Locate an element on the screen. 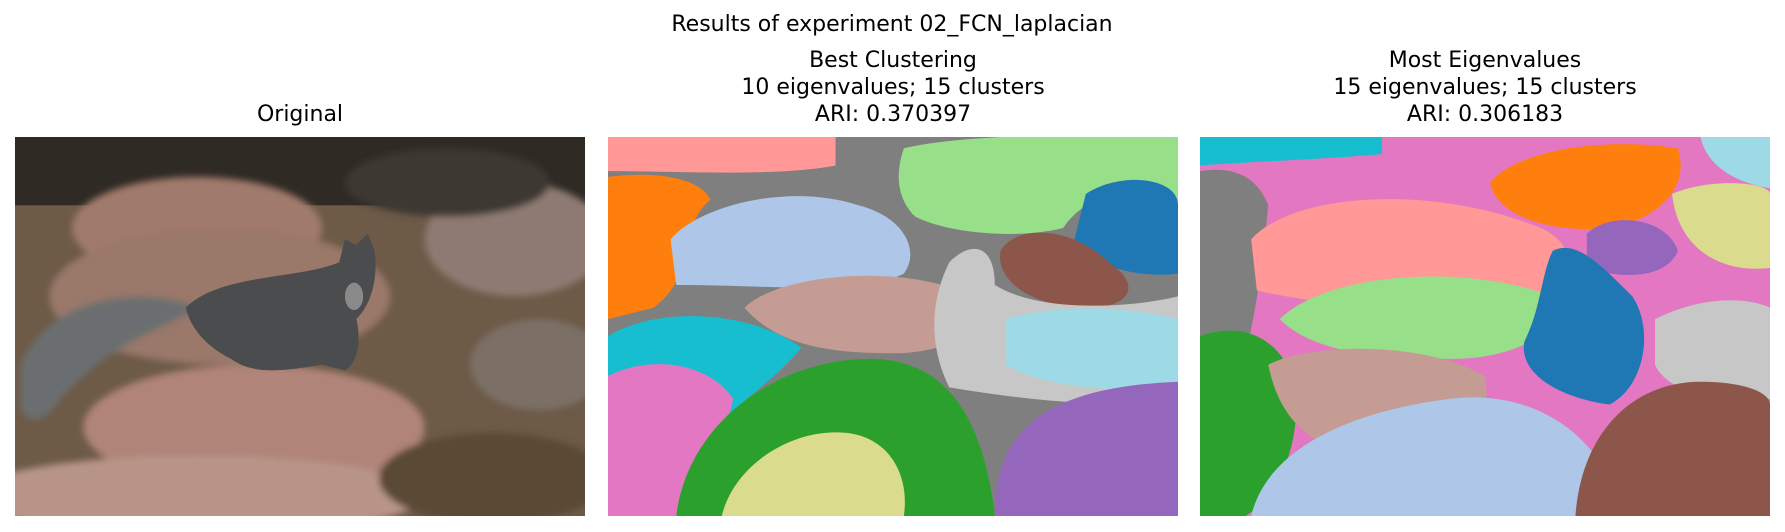 This screenshot has width=1785, height=532. panel-title: ARI: 0.306183 is located at coordinates (1485, 114).